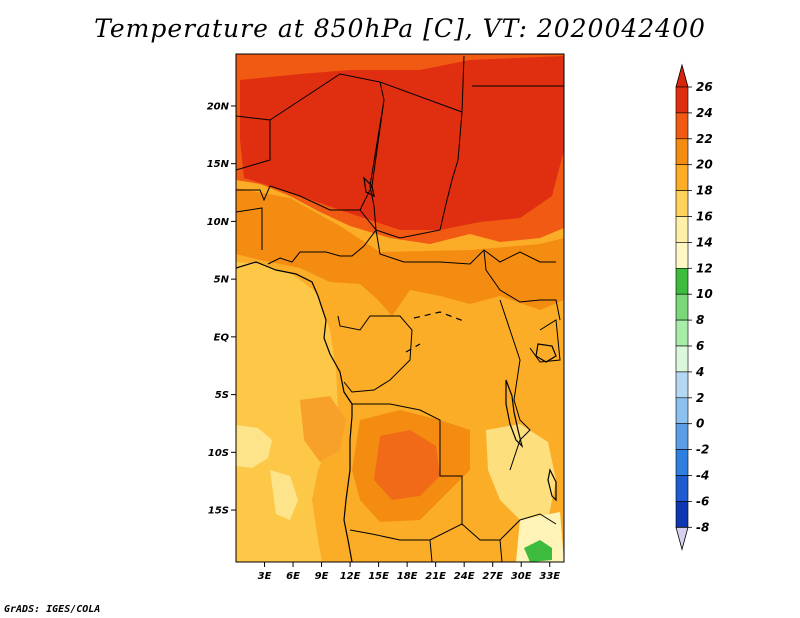 This screenshot has width=800, height=618. What do you see at coordinates (704, 268) in the screenshot?
I see `colorbar-label: 12` at bounding box center [704, 268].